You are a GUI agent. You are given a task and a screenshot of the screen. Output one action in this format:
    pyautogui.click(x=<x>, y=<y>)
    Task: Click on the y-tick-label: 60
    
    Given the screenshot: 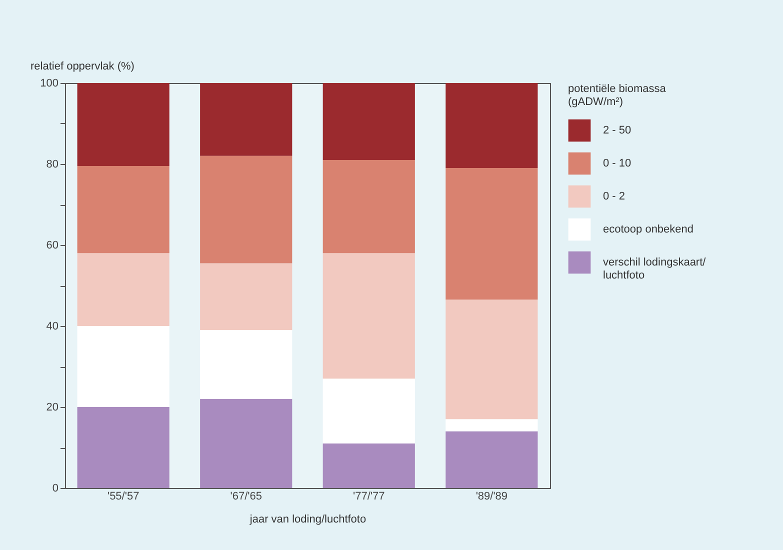 What is the action you would take?
    pyautogui.click(x=52, y=246)
    